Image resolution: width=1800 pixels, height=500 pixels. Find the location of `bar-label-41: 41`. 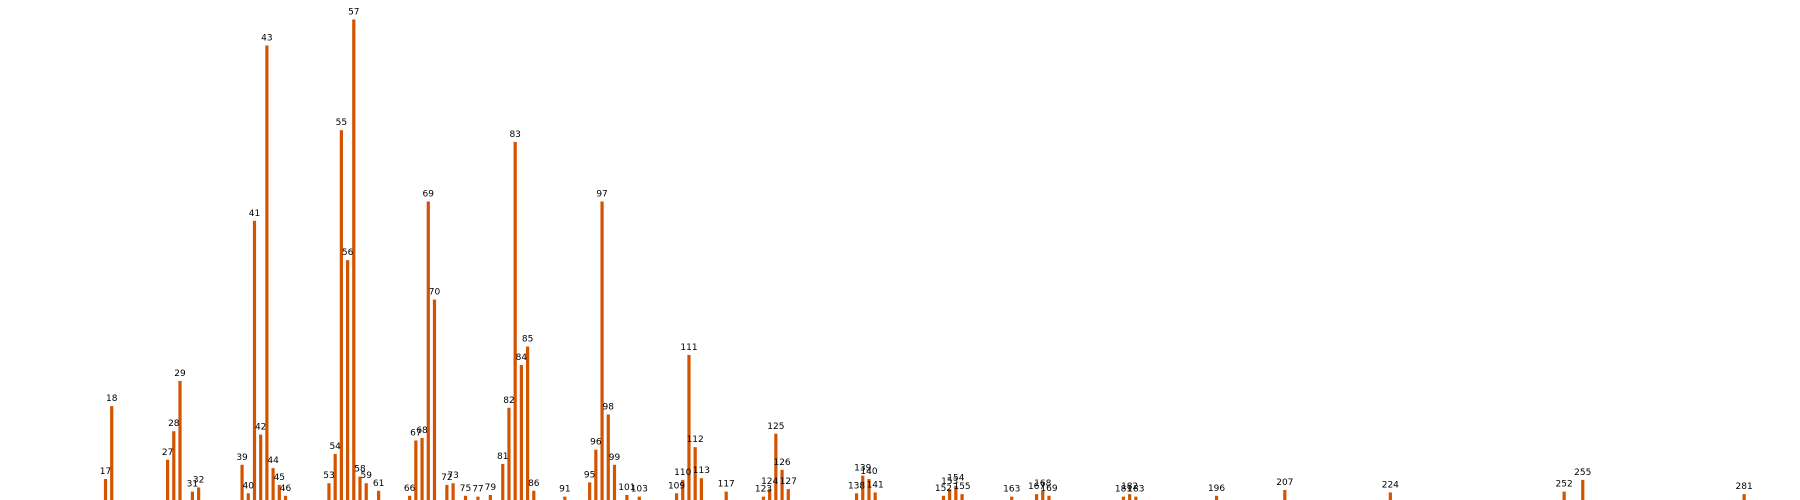

bar-label-41: 41 is located at coordinates (254, 214).